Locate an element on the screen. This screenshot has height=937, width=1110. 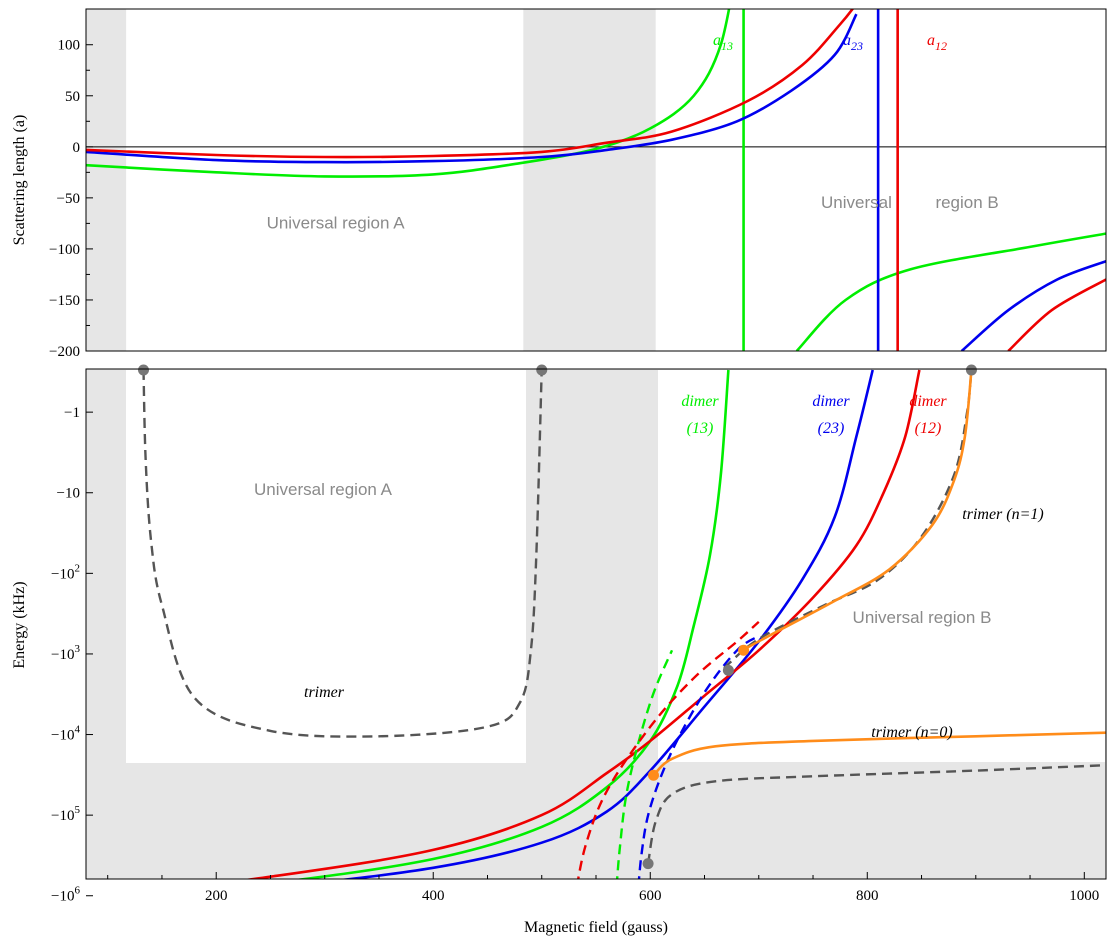
bottom-ytick-label: −105 is located at coordinates (65, 814).